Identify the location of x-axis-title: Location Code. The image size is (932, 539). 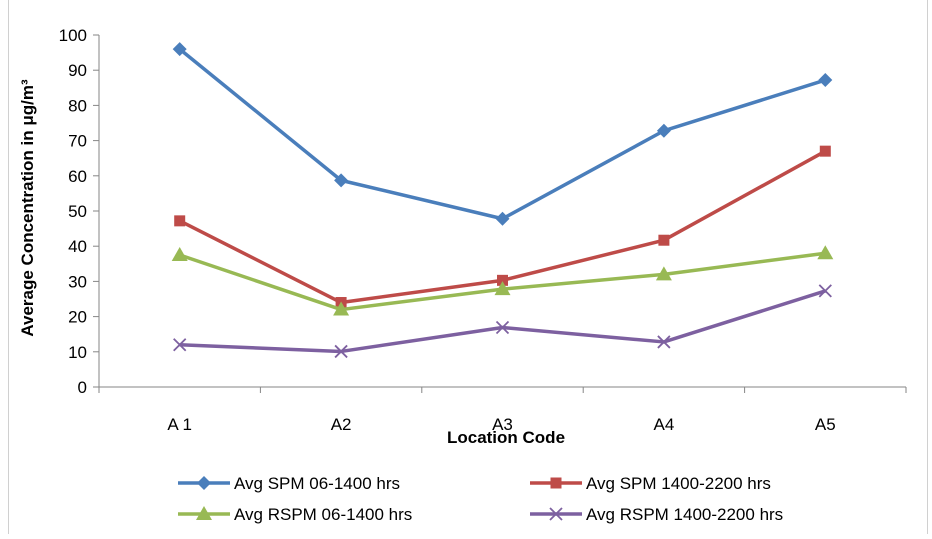
(506, 437).